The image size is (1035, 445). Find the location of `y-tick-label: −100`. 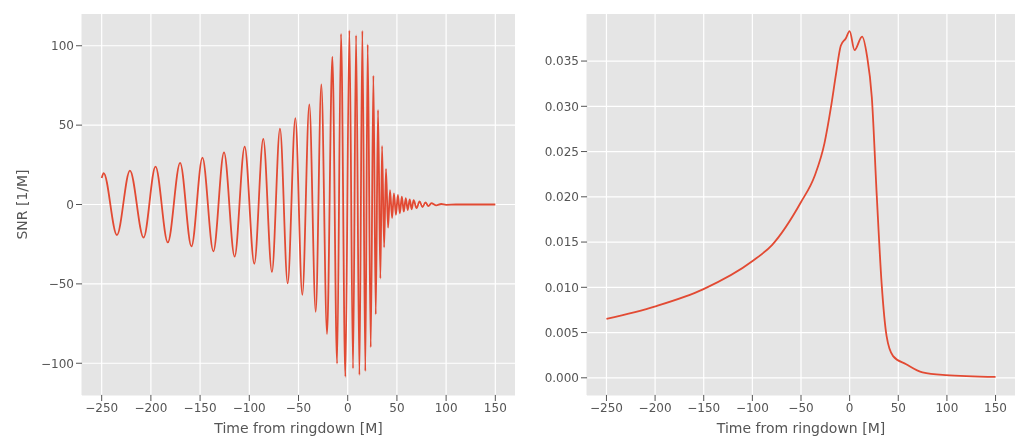

y-tick-label: −100 is located at coordinates (57, 363).